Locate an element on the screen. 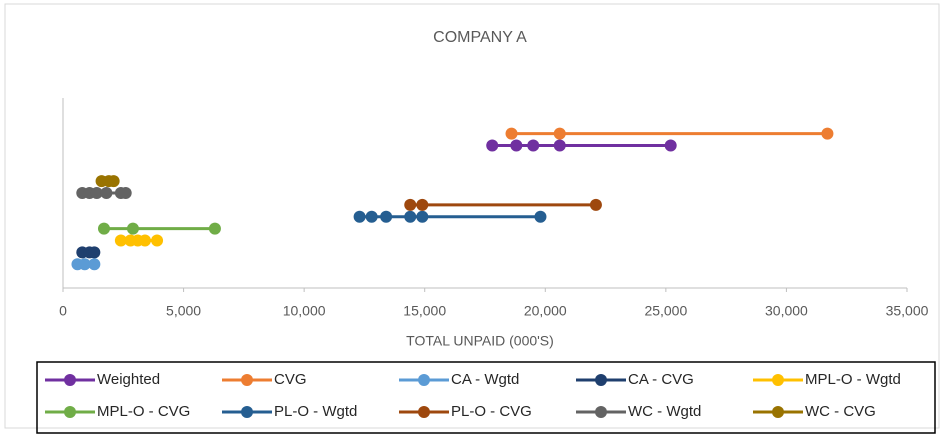  x-tick-label: 25,000 is located at coordinates (665, 311).